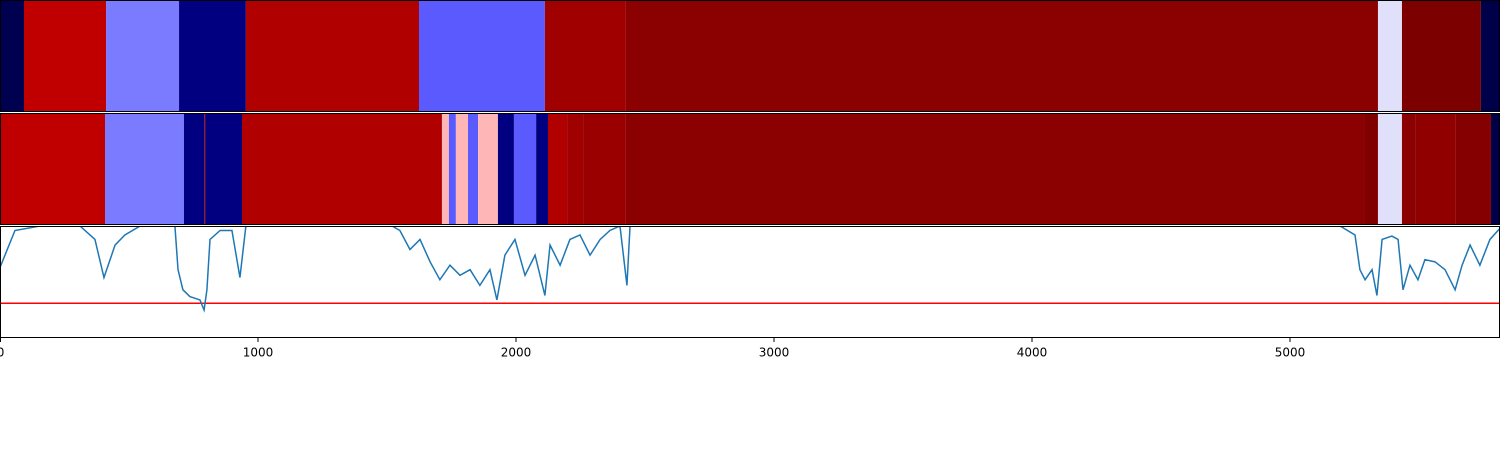 The image size is (1500, 450). What do you see at coordinates (774, 353) in the screenshot?
I see `x-tick-label: 3000` at bounding box center [774, 353].